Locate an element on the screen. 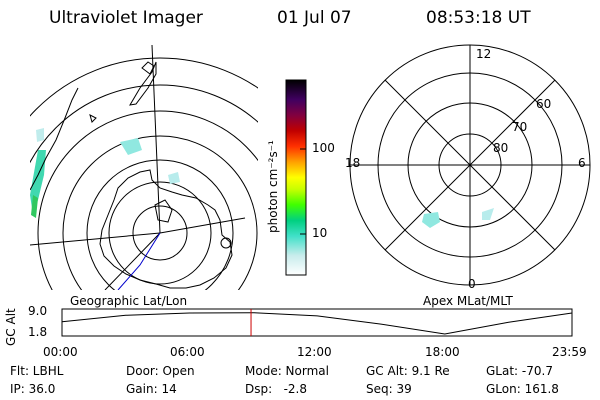 This screenshot has height=400, width=600. colorbar-tick-100: 100 is located at coordinates (323, 148).